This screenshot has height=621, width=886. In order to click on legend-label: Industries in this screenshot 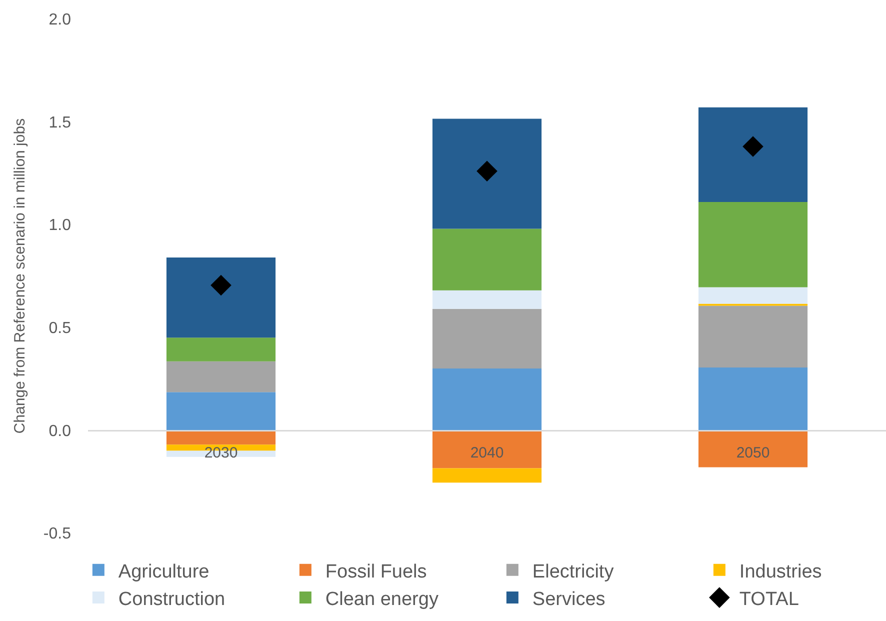, I will do `click(780, 571)`.